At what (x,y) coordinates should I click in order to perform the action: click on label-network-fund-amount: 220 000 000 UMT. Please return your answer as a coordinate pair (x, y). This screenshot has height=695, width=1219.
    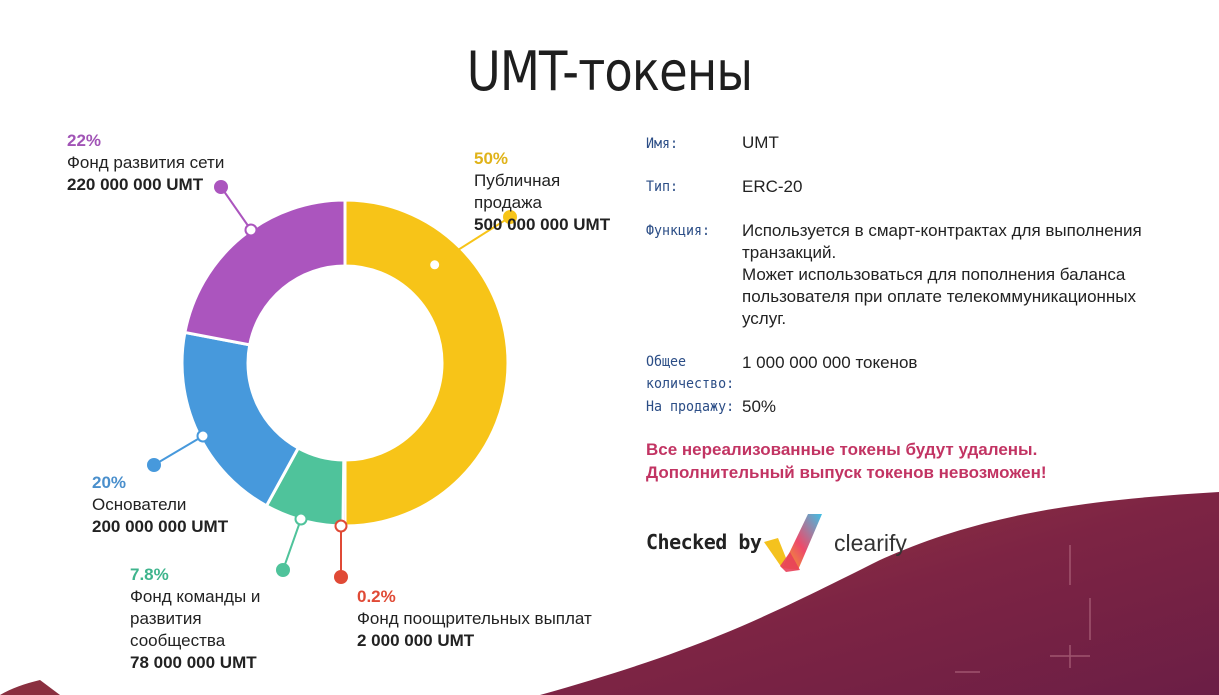
    Looking at the image, I should click on (135, 184).